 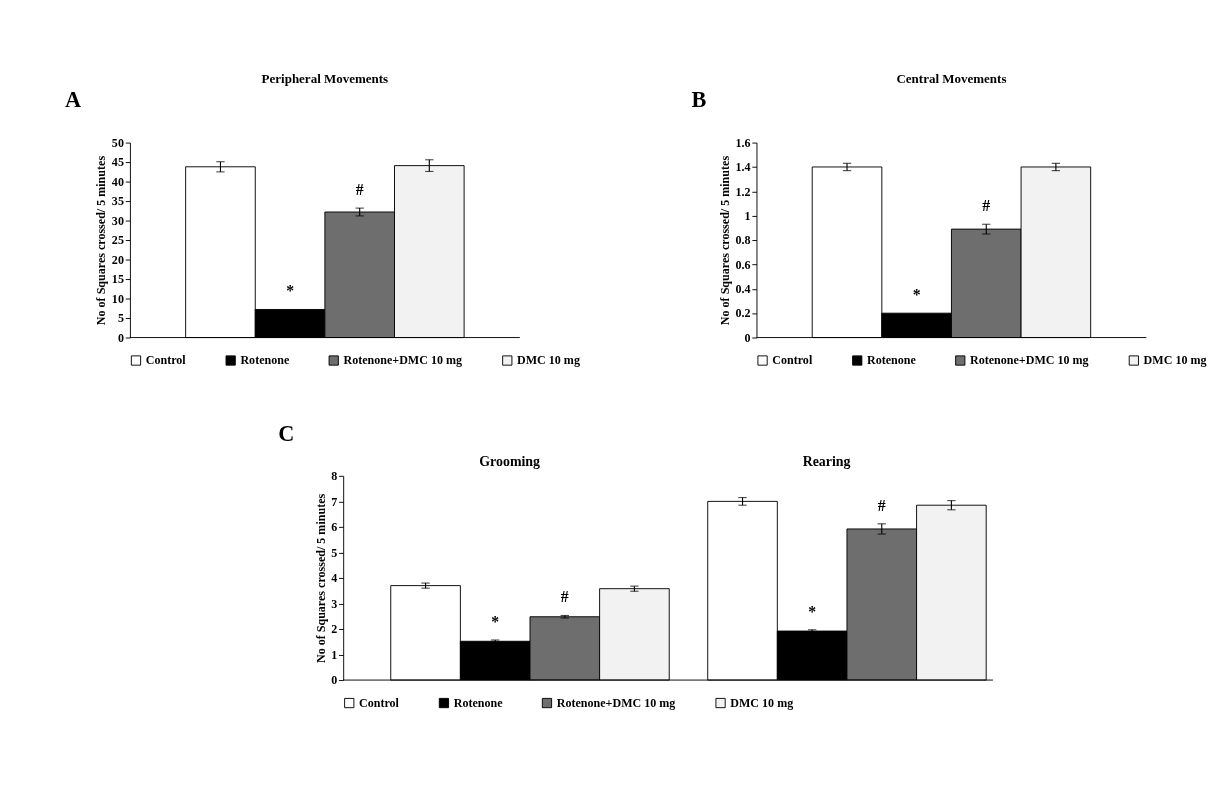 I want to click on y-tick-label: 0.4, so click(x=743, y=288).